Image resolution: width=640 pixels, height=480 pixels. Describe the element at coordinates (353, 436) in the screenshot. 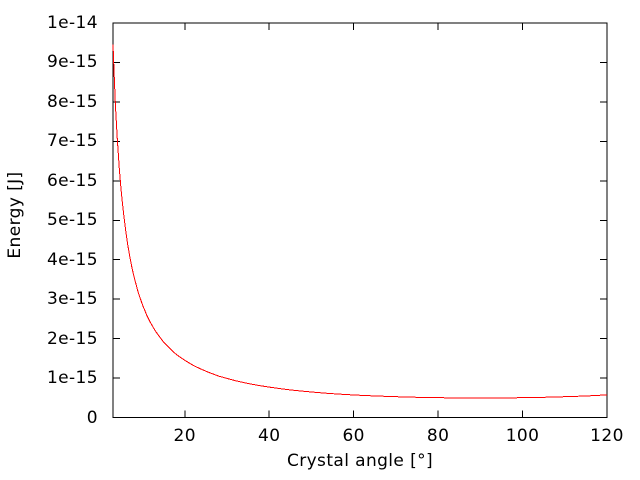

I see `x-tick-label: 60` at that location.